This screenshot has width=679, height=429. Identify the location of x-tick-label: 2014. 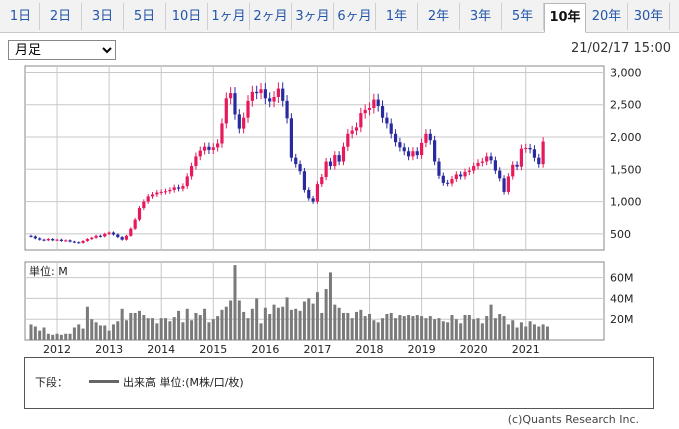
(161, 349).